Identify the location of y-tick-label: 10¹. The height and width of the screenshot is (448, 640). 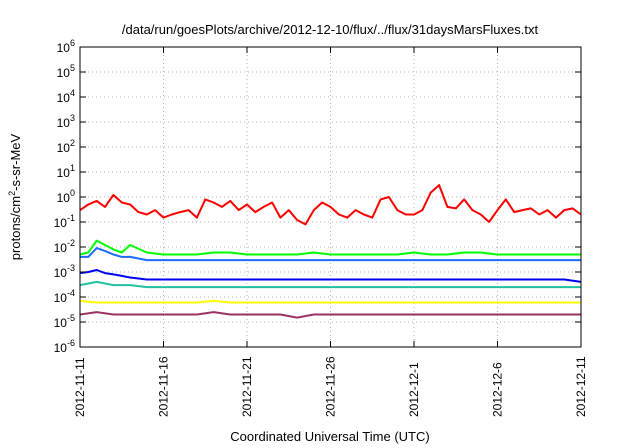
(66, 171).